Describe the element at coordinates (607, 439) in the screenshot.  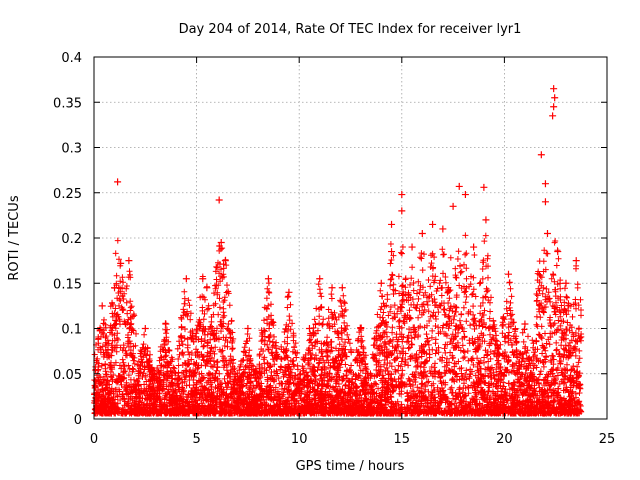
I see `x-tick-label: 25` at that location.